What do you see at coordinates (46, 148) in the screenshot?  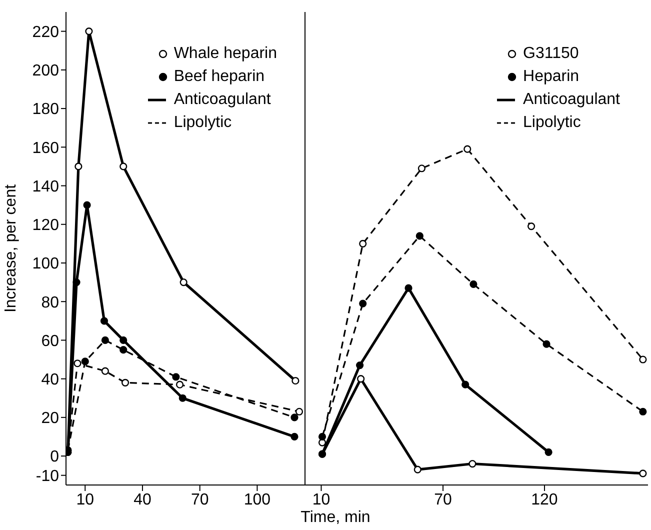 I see `y-tick-label: 160` at bounding box center [46, 148].